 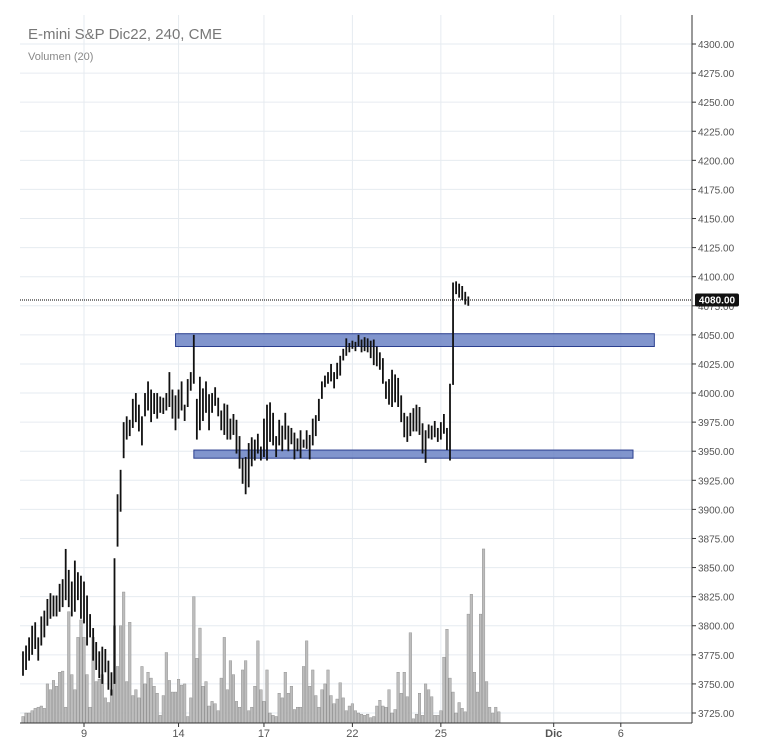 What do you see at coordinates (716, 190) in the screenshot?
I see `price-tick-label: 4175.00` at bounding box center [716, 190].